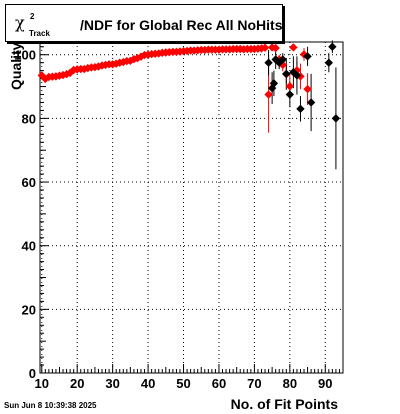 Image resolution: width=400 pixels, height=414 pixels. I want to click on title-box: χ 2 Track /NDF for Global Rec All NoHits, so click(144, 23).